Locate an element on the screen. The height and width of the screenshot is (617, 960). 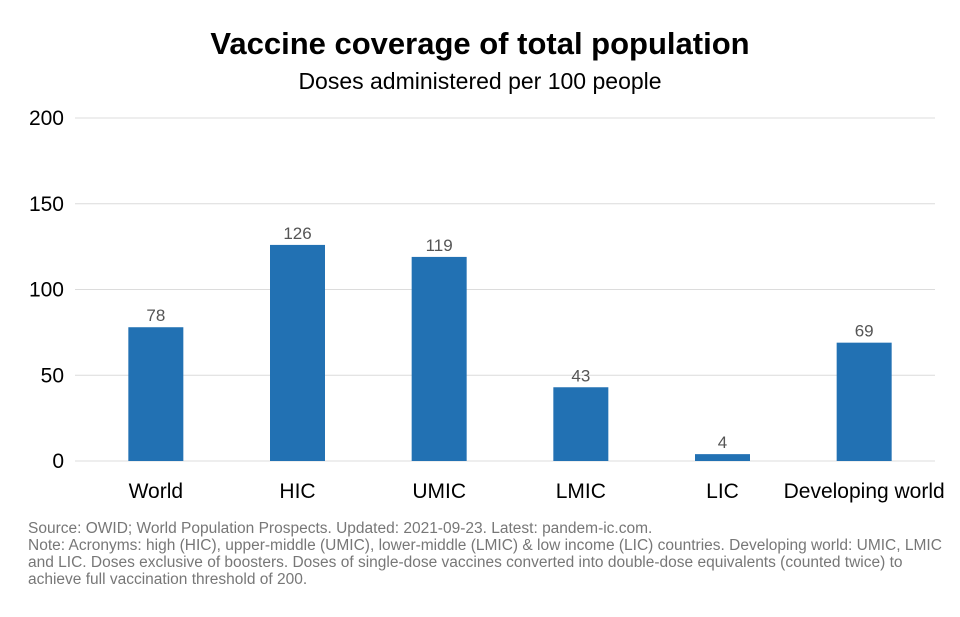
y-axis: 0 50 100 150 200 is located at coordinates (46, 290).